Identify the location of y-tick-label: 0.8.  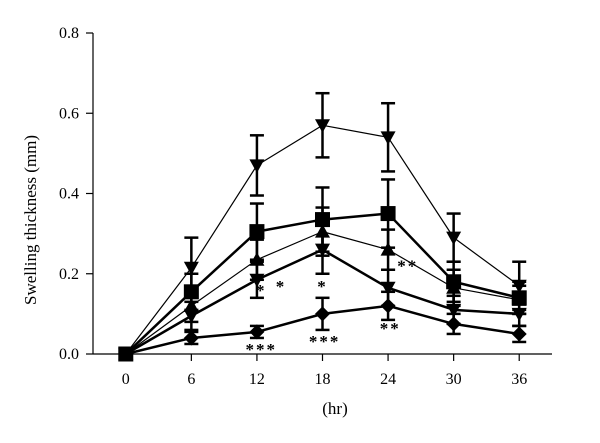
(69, 33).